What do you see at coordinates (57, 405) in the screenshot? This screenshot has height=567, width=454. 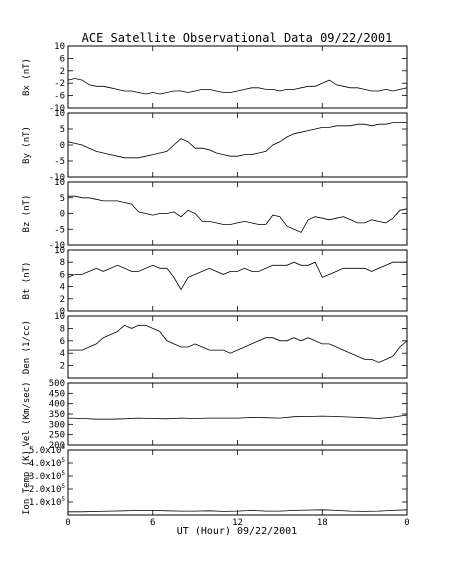 I see `y-tick-label: 400` at bounding box center [57, 405].